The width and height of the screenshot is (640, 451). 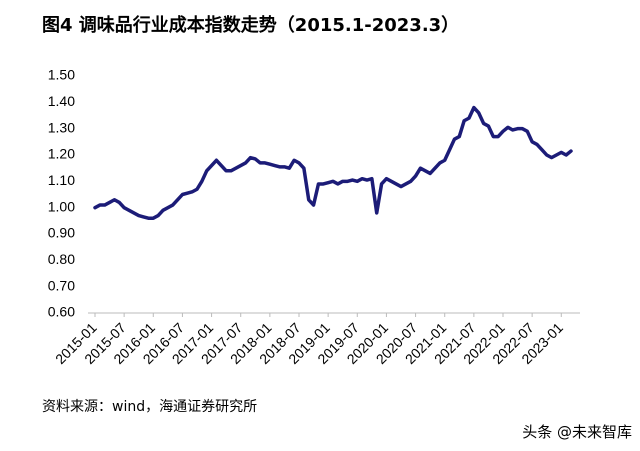 What do you see at coordinates (61, 285) in the screenshot?
I see `y-tick-label: 0.70` at bounding box center [61, 285].